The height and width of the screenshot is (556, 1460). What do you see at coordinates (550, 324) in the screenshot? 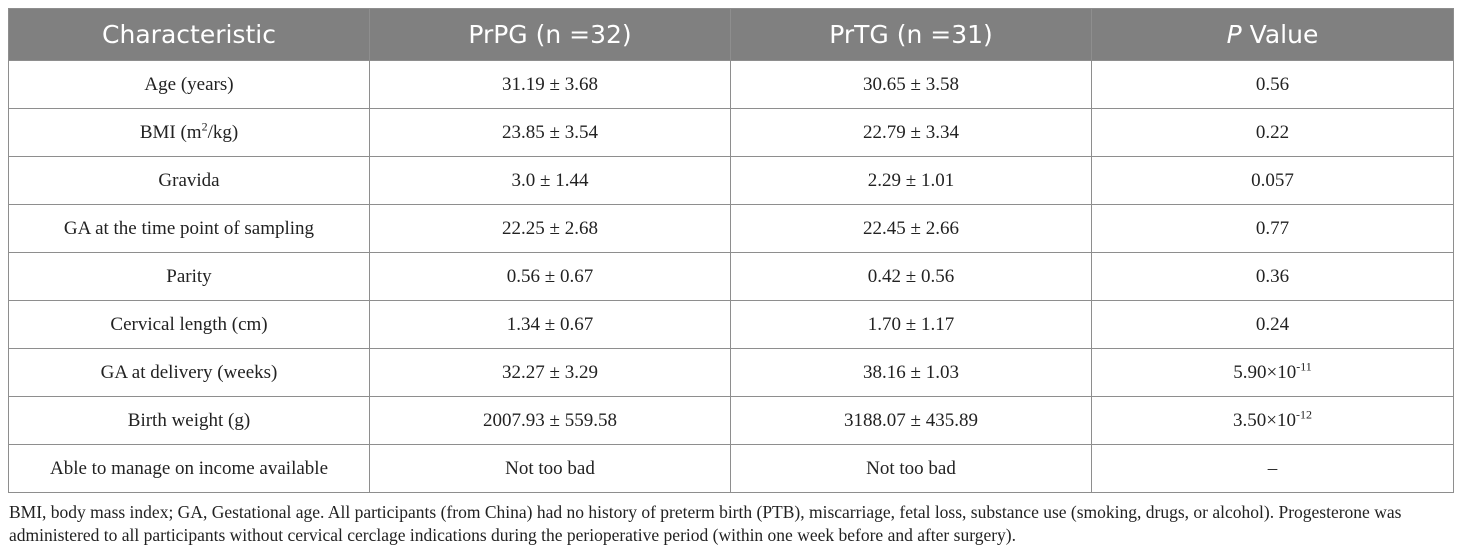
I see `cell-prpg: 1.34 ± 0.67` at bounding box center [550, 324].